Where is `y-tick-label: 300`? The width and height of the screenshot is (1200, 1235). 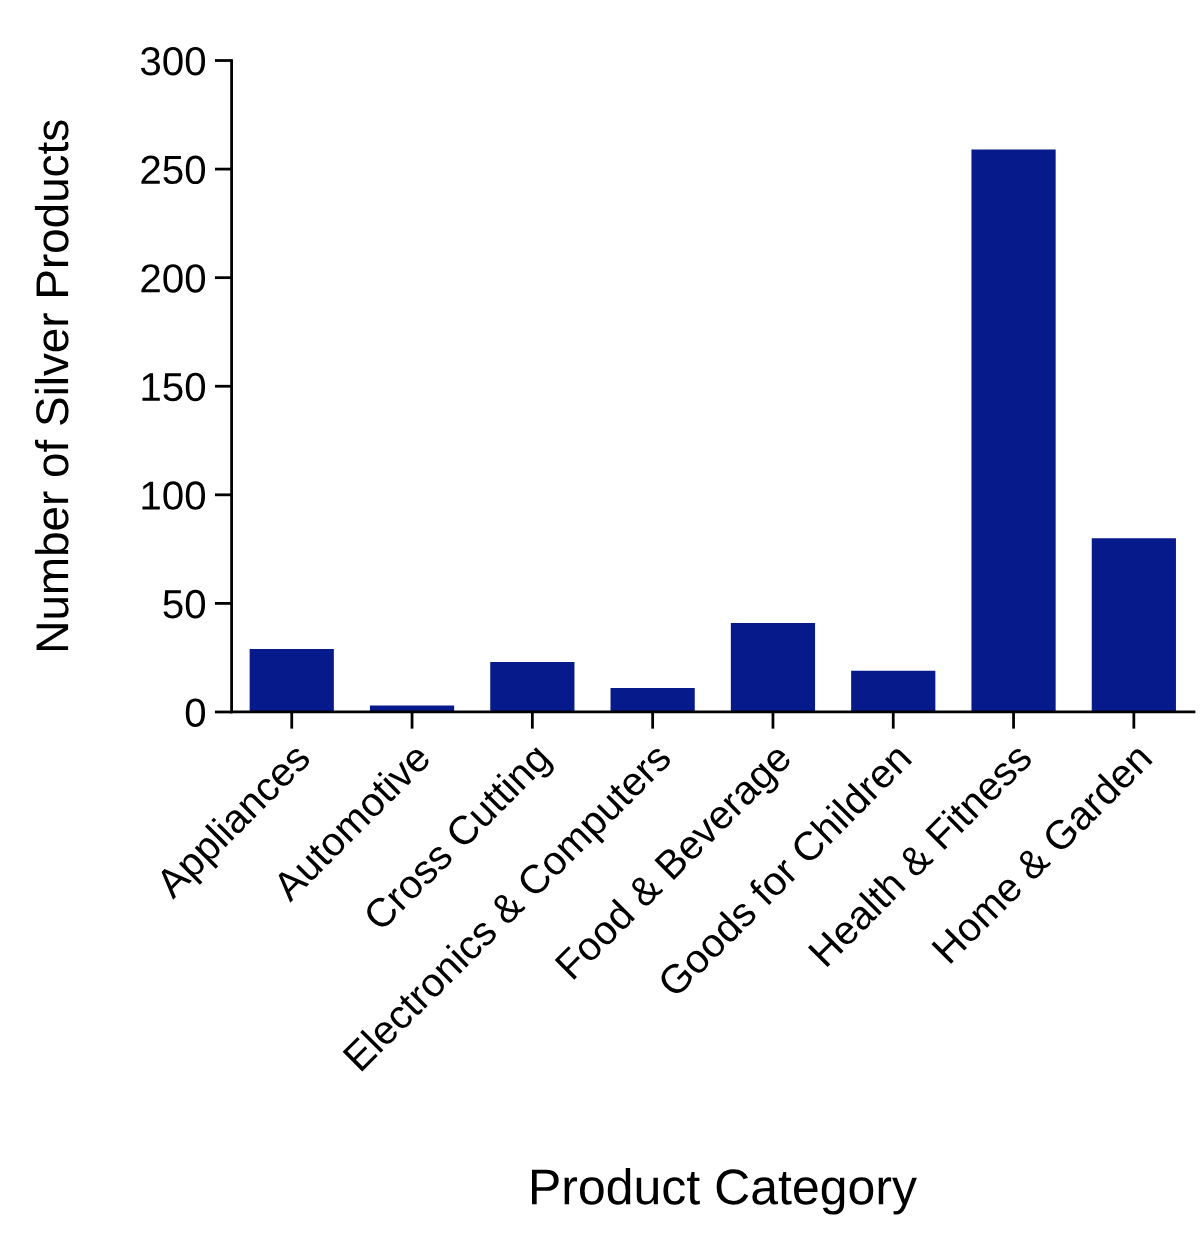
y-tick-label: 300 is located at coordinates (173, 61).